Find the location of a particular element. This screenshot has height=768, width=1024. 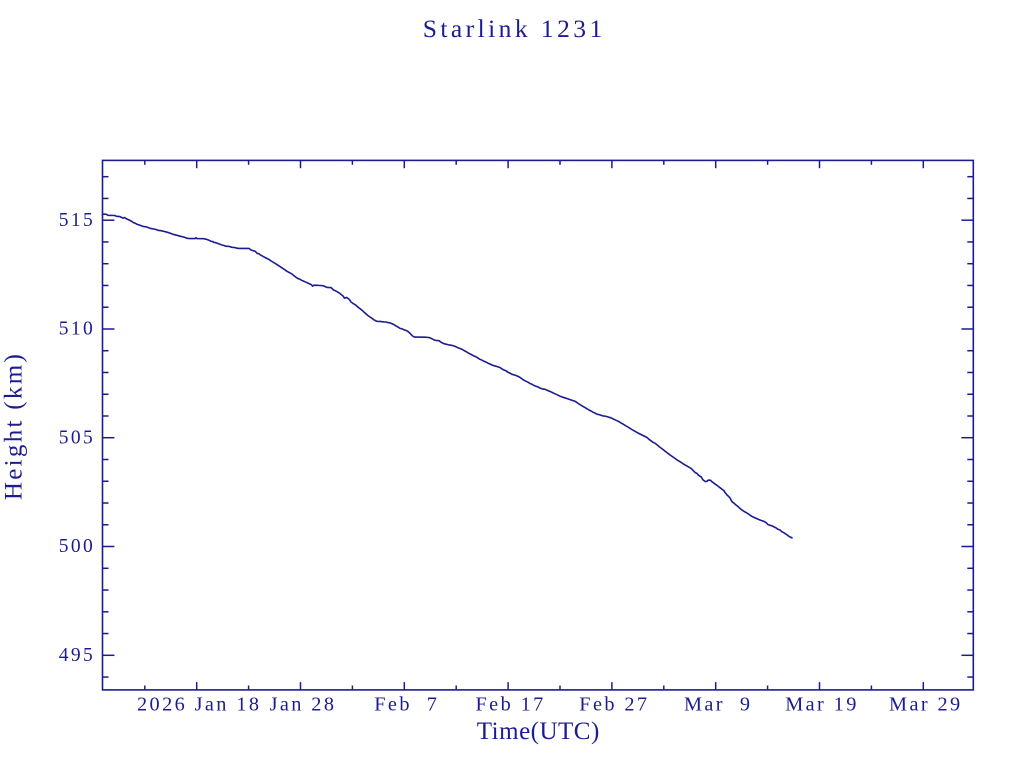

svg-text: 500 is located at coordinates (77, 546).